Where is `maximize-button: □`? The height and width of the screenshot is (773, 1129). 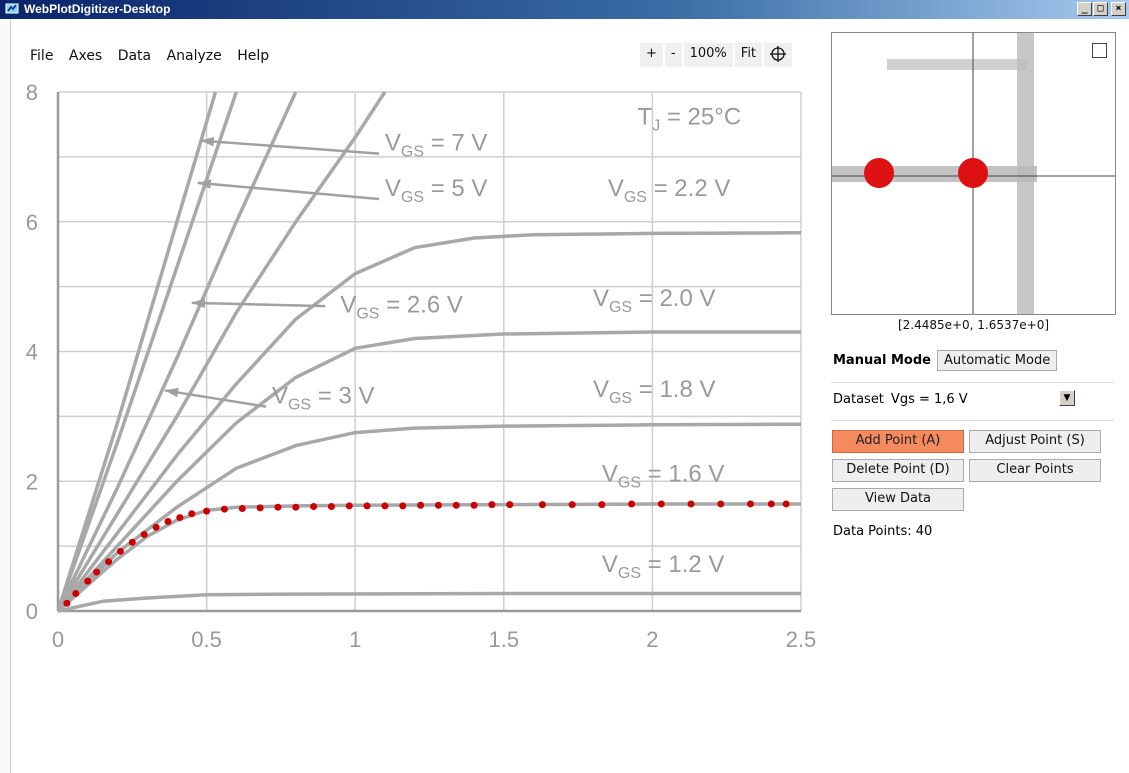 maximize-button: □ is located at coordinates (1100, 9).